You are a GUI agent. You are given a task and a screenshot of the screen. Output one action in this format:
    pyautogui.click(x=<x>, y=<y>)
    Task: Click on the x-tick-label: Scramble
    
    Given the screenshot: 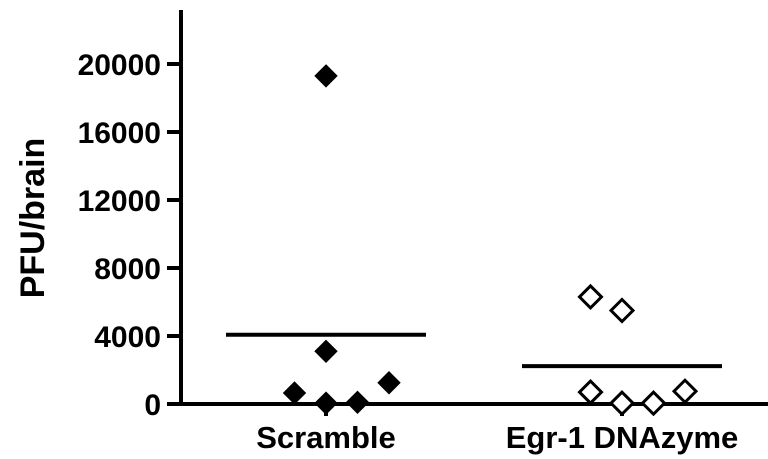 What is the action you would take?
    pyautogui.click(x=326, y=437)
    